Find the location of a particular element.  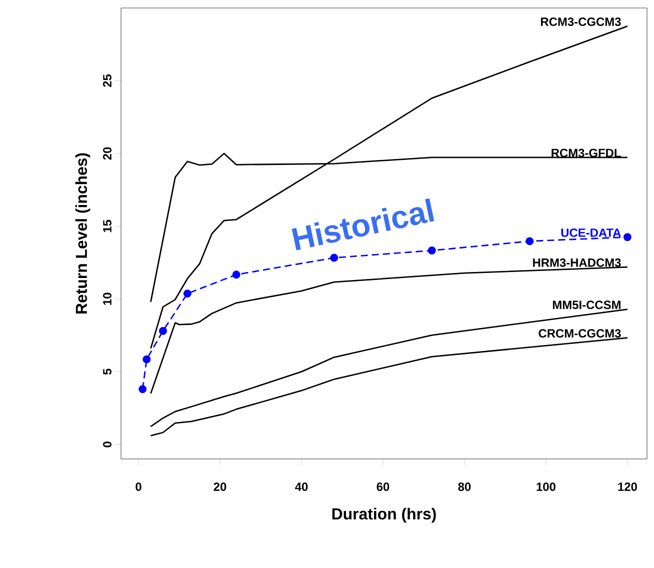

x-tick-label: 120 is located at coordinates (627, 486).